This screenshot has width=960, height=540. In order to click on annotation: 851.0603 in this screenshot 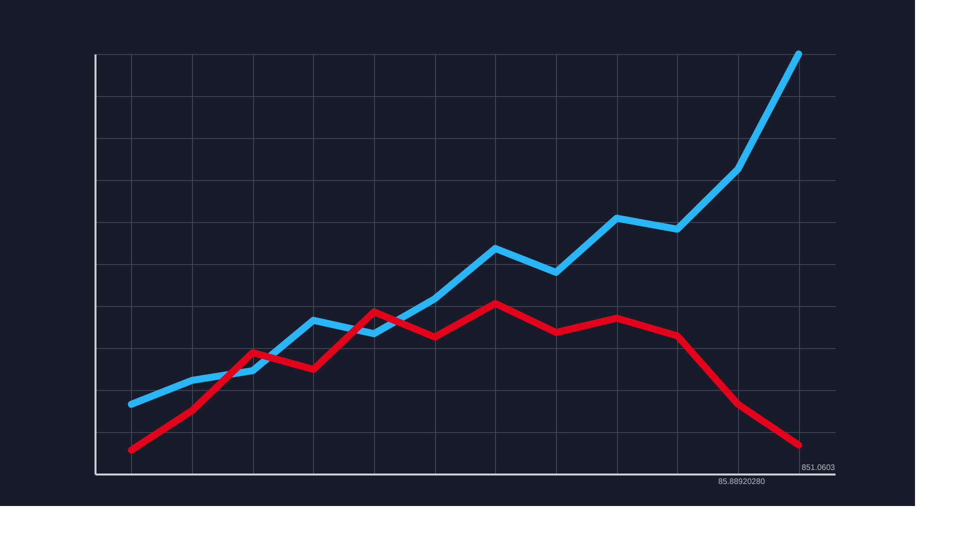, I will do `click(819, 467)`.